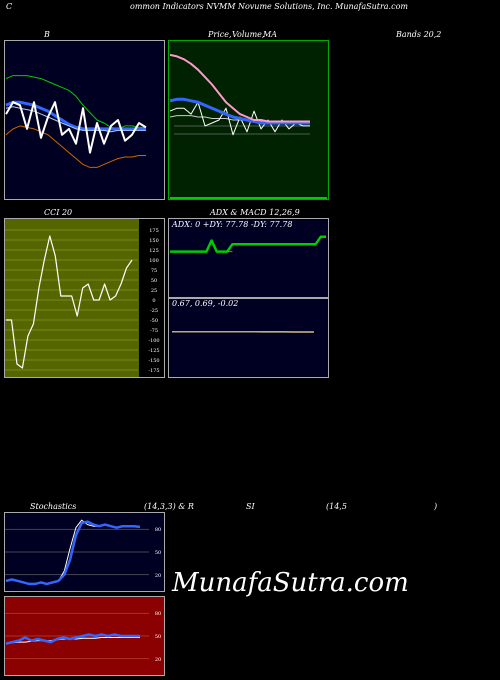 This screenshot has width=500, height=680. I want to click on rsi-tick-label: 50, so click(158, 637).